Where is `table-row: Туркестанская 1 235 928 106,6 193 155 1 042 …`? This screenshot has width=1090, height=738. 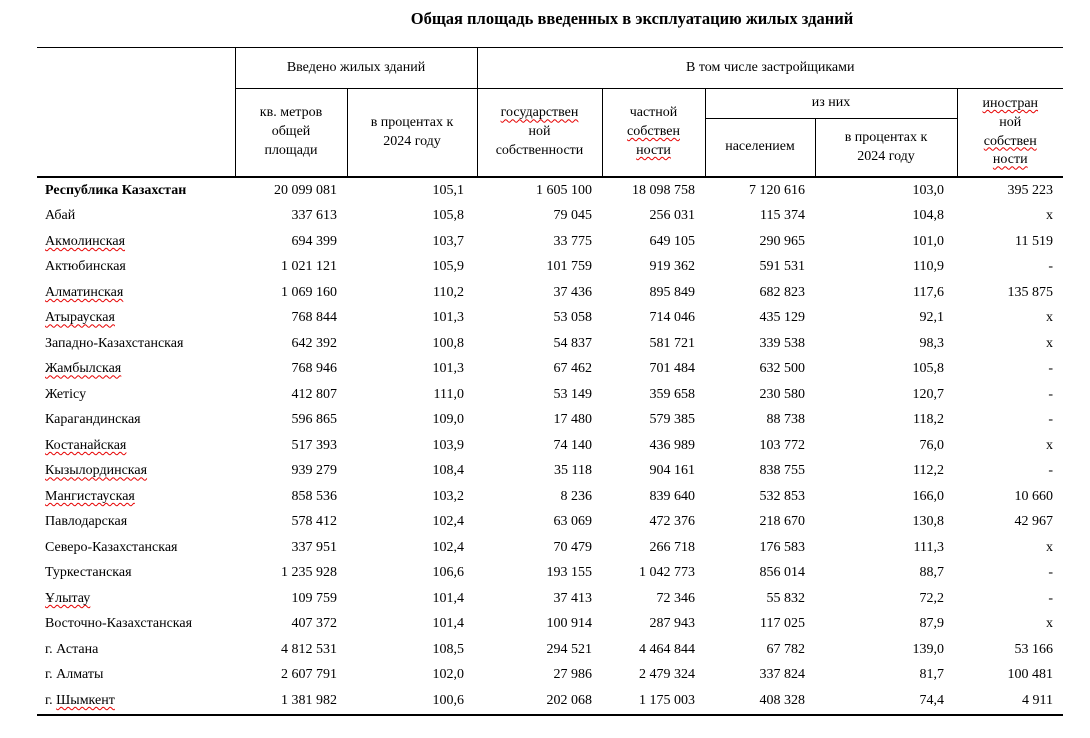
table-row: Туркестанская 1 235 928 106,6 193 155 1 042 … is located at coordinates (550, 574).